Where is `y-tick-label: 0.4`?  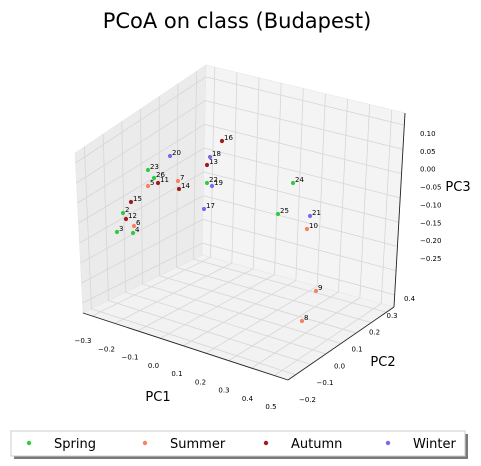 y-tick-label: 0.4 is located at coordinates (410, 299).